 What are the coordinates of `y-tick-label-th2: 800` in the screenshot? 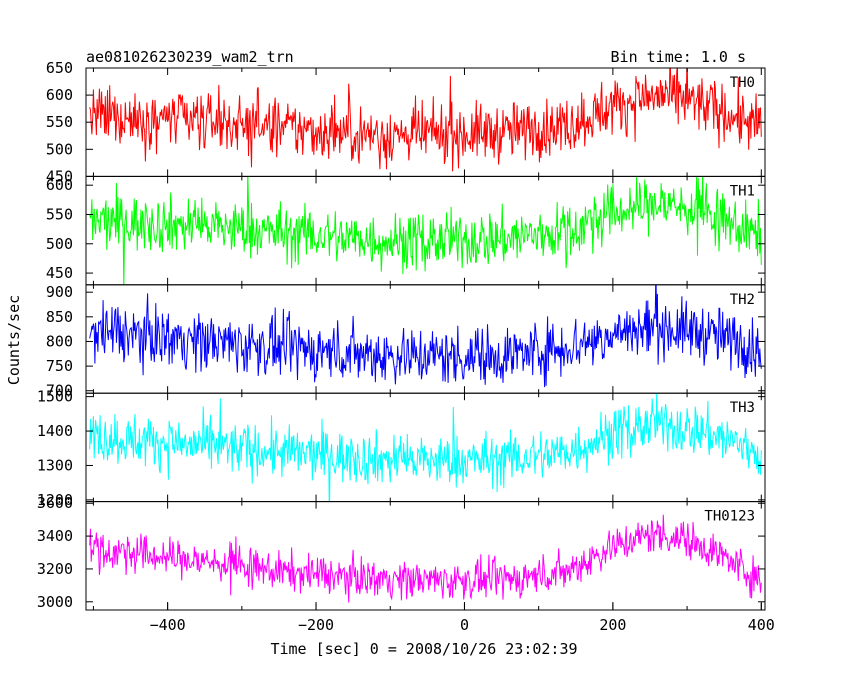 It's located at (59, 341).